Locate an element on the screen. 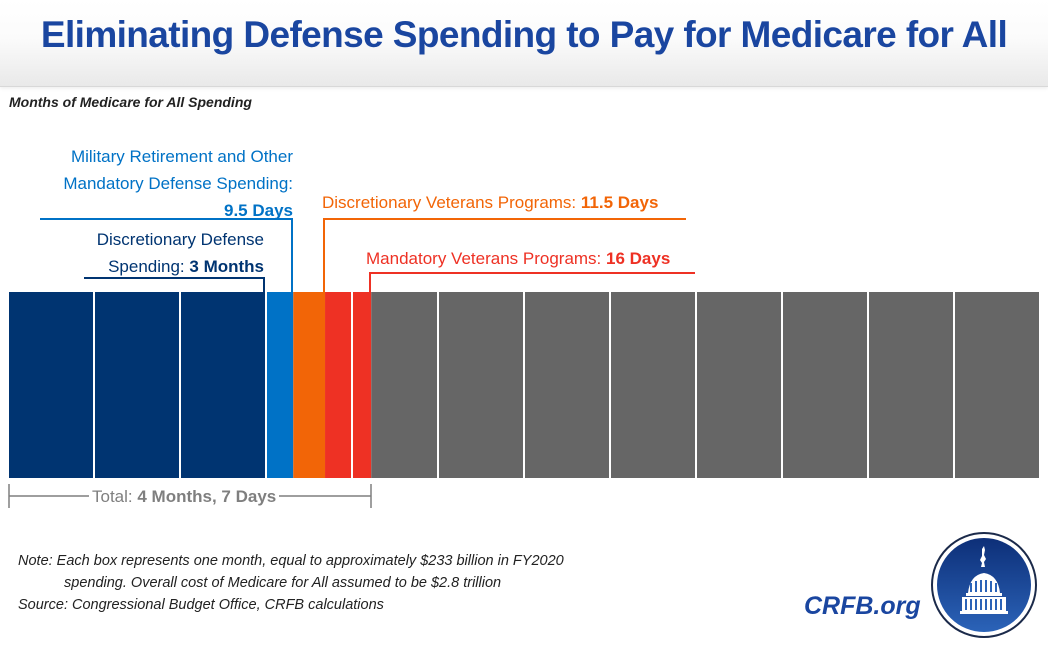 The width and height of the screenshot is (1048, 647). label-total-value: 4 Months, 7 Days is located at coordinates (207, 496).